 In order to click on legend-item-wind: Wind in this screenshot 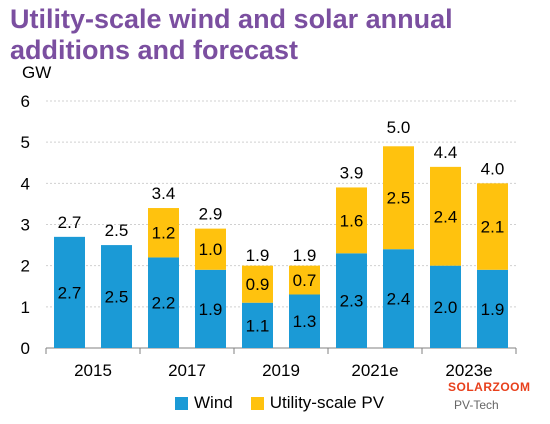, I will do `click(204, 403)`.